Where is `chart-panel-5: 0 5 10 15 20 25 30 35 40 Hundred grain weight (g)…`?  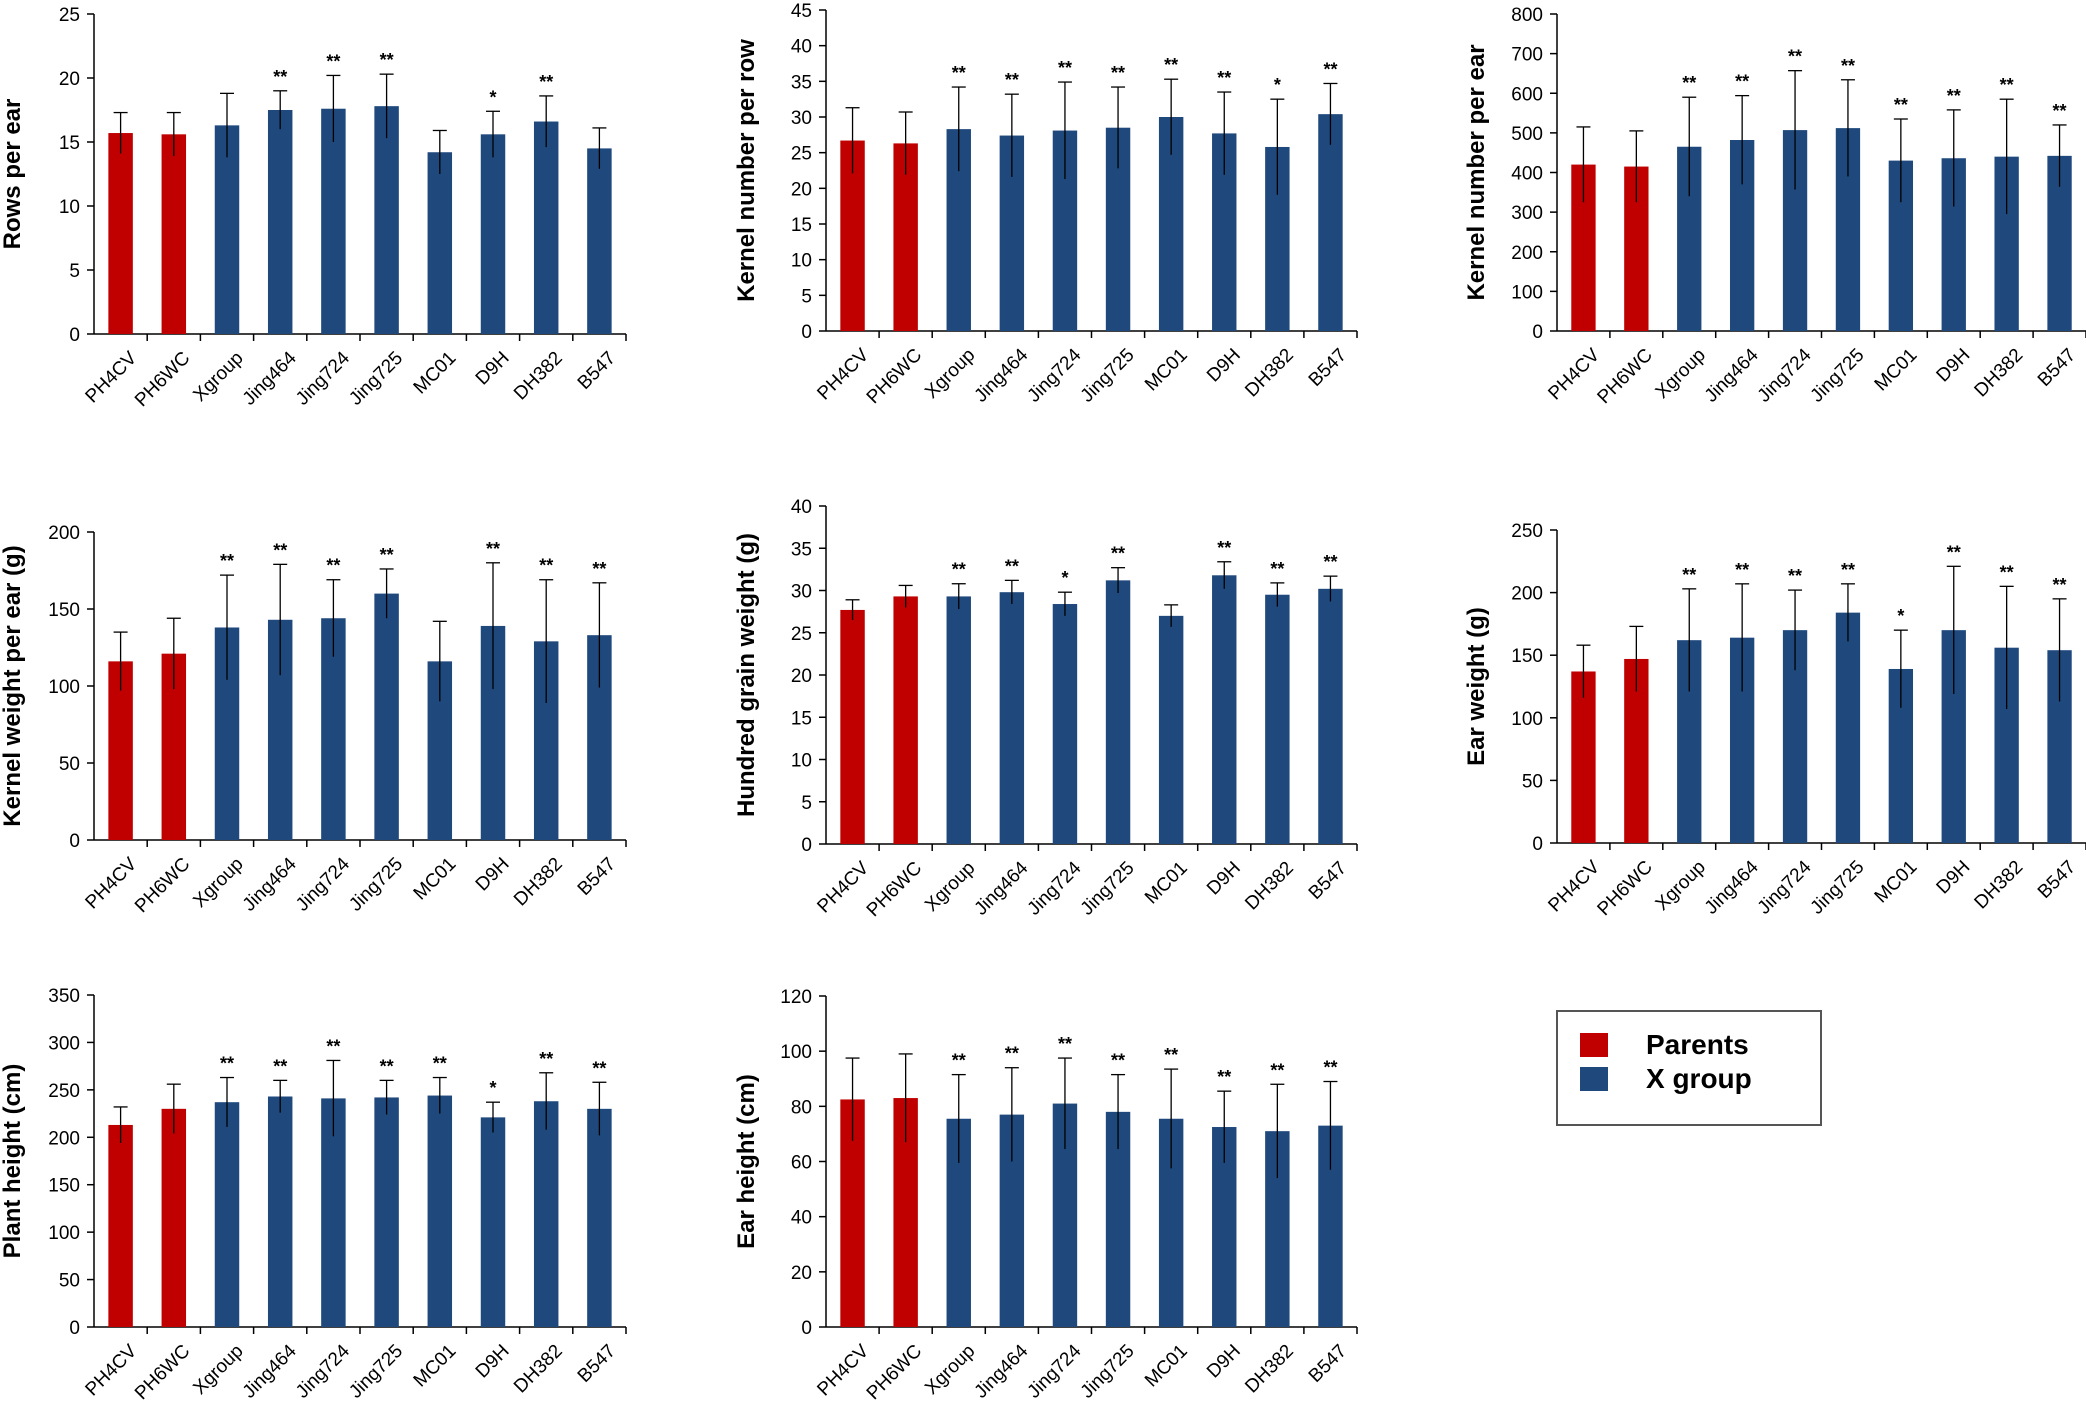 chart-panel-5: 0 5 10 15 20 25 30 35 40 Hundred grain weight (g)… is located at coordinates (1045, 709).